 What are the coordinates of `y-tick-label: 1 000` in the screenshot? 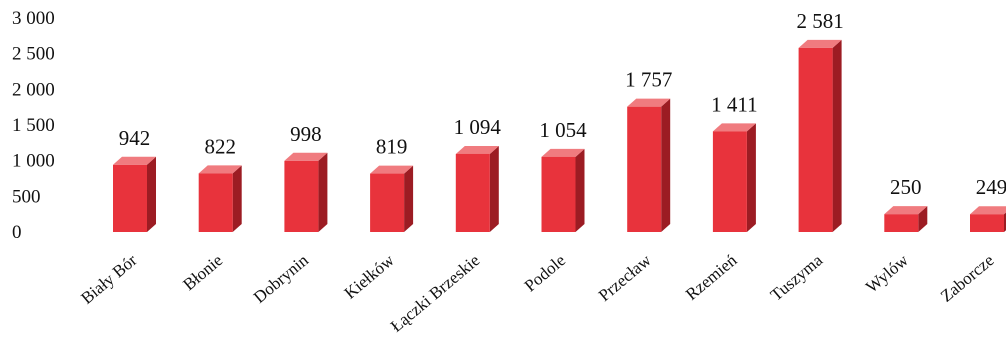 It's located at (33, 161).